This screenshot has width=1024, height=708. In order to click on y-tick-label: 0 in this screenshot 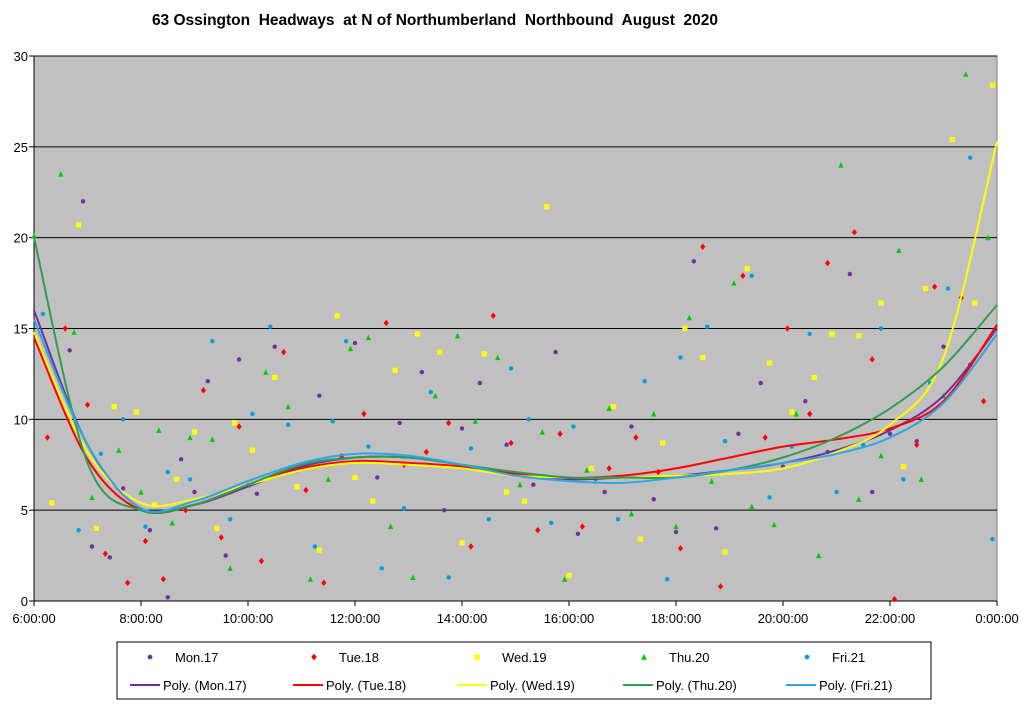, I will do `click(24, 601)`.